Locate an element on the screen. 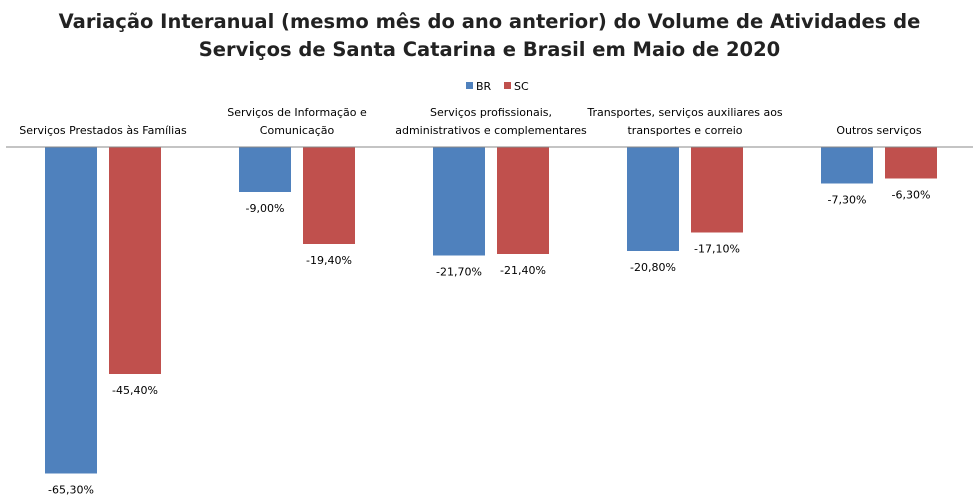  category-label: Serviços de Informação e is located at coordinates (297, 112).